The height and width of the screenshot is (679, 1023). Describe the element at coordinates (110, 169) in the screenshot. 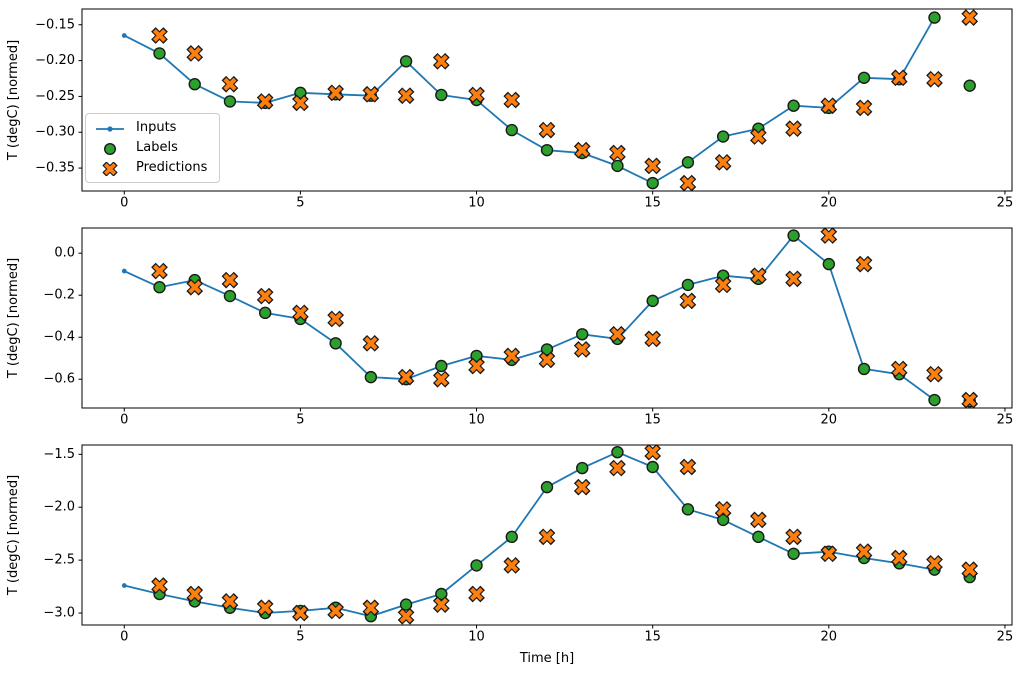

I see `sw-predictions-svg` at that location.